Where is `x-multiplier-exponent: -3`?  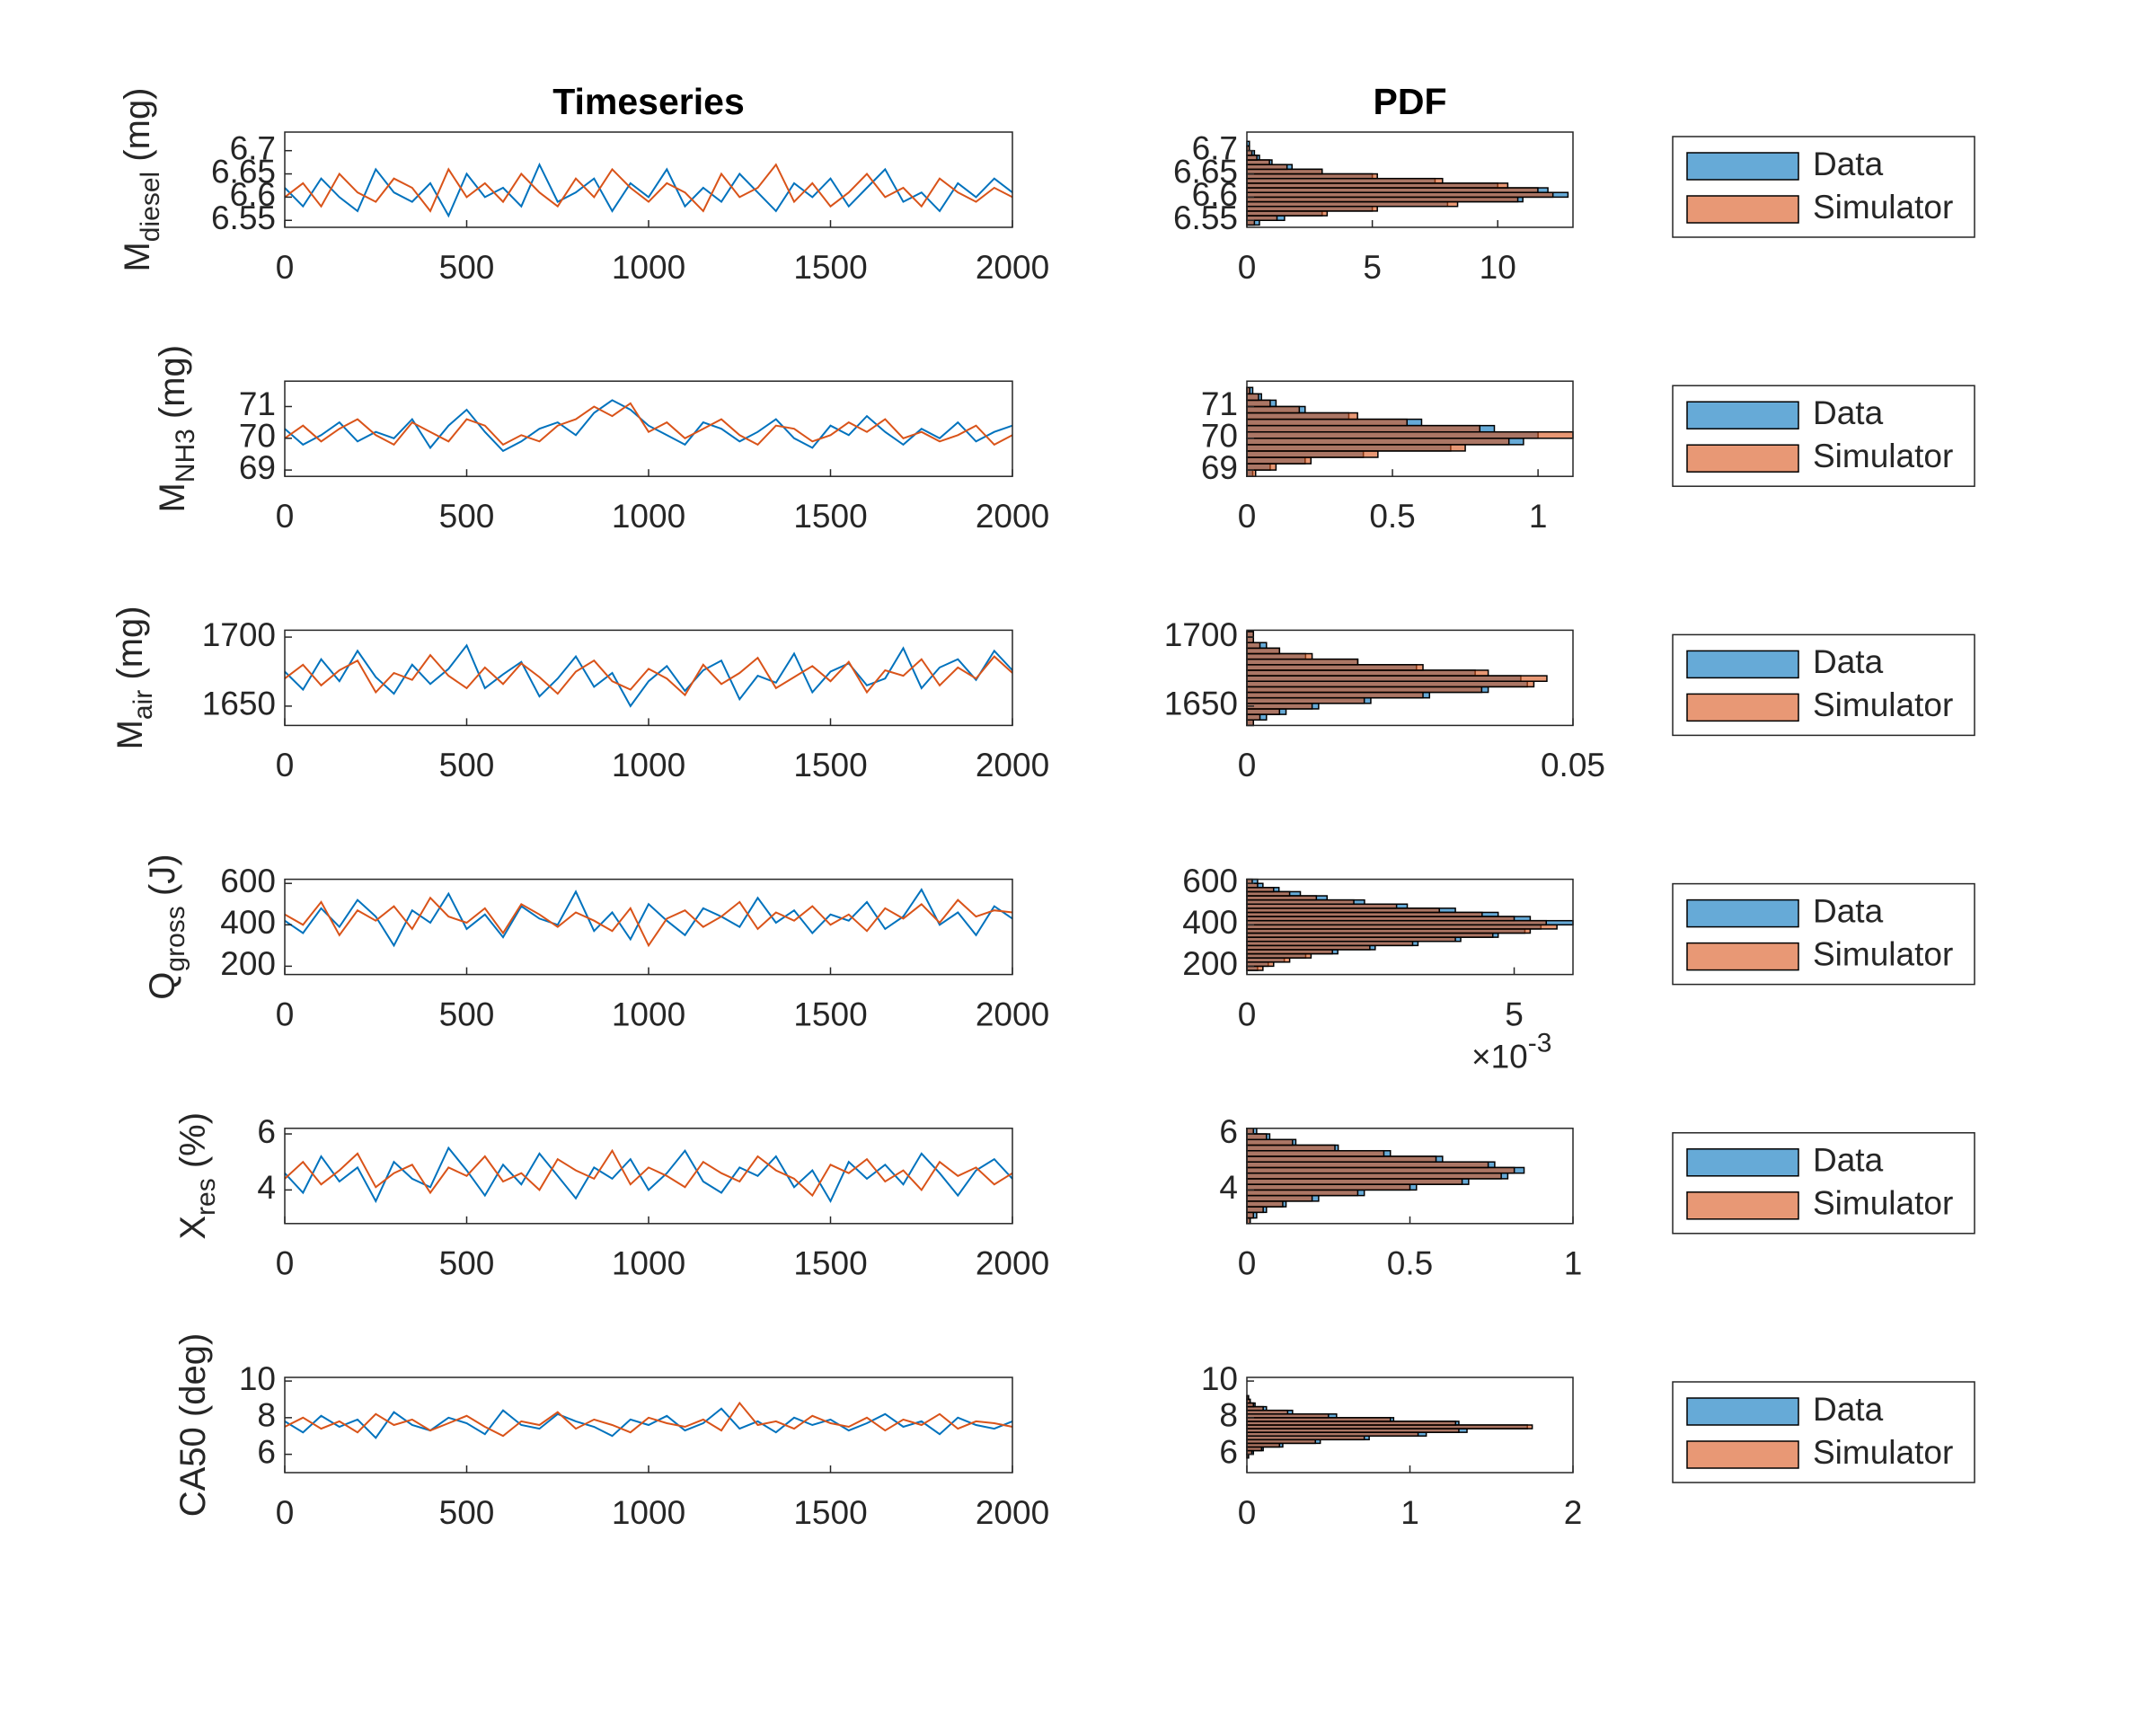 x-multiplier-exponent: -3 is located at coordinates (1540, 1043).